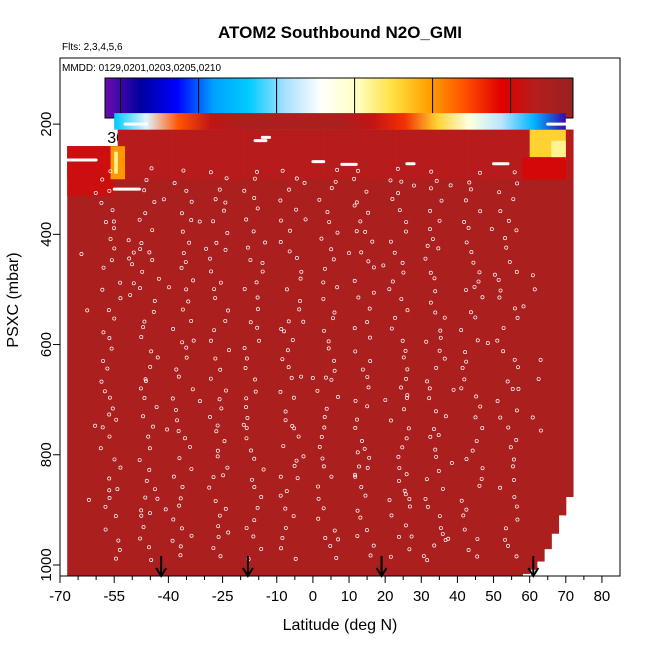 Image resolution: width=650 pixels, height=650 pixels. What do you see at coordinates (340, 625) in the screenshot?
I see `x-axis-label: Latitude (deg N)` at bounding box center [340, 625].